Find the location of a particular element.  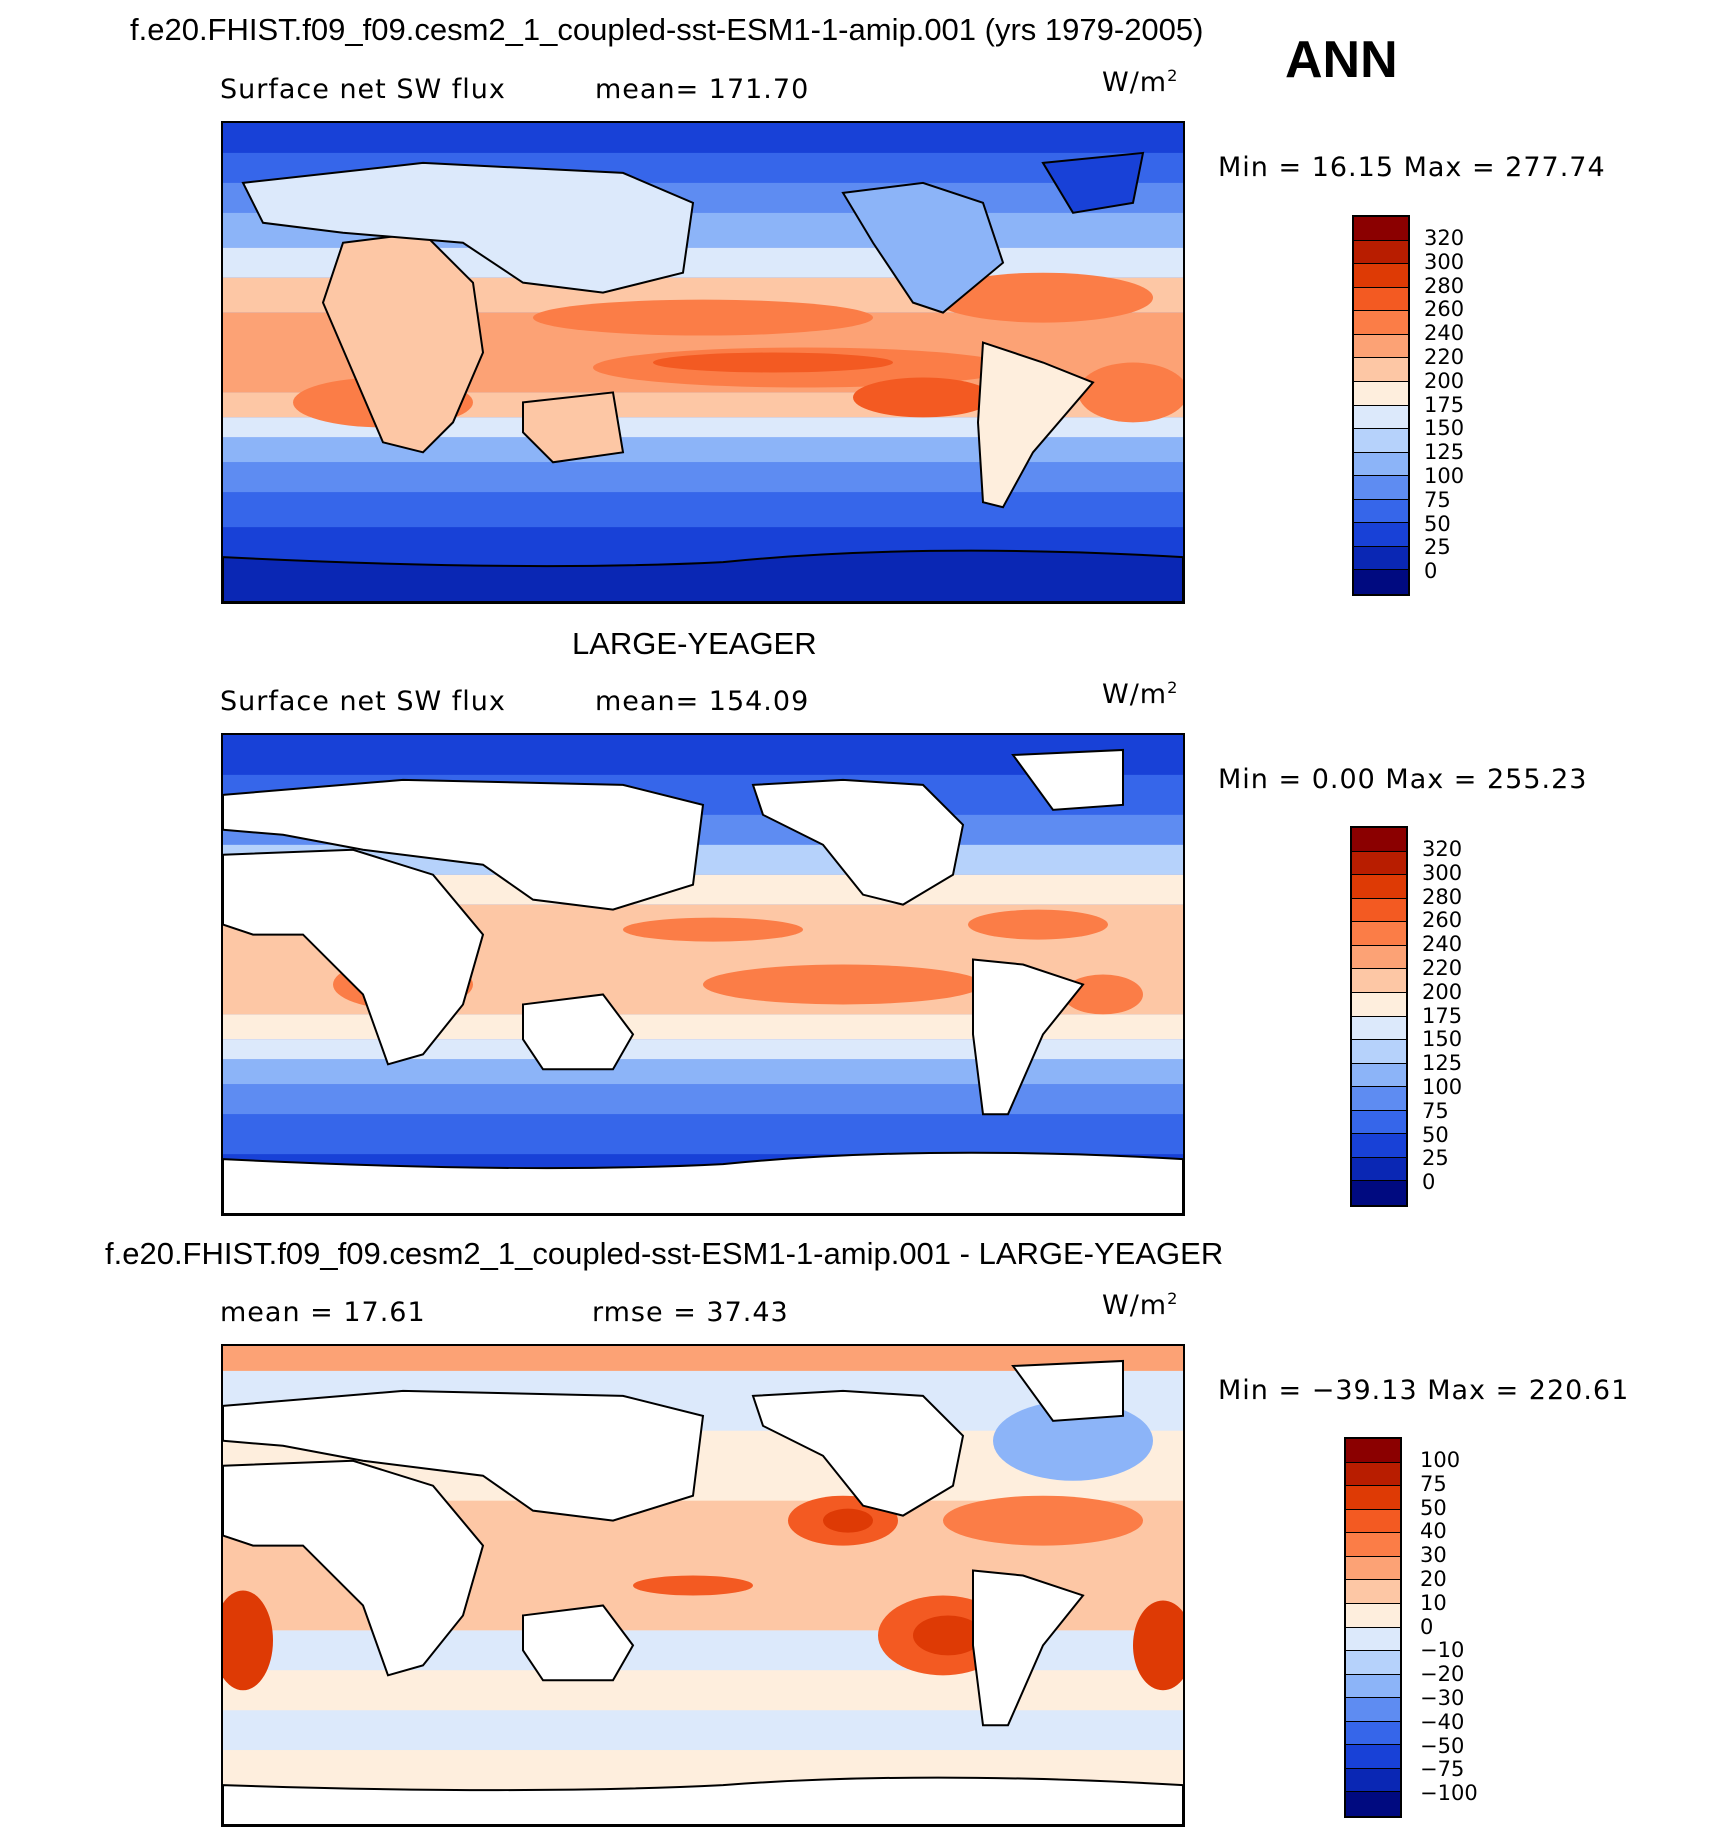

panel-center-label: mean= 171.70 is located at coordinates (702, 89).